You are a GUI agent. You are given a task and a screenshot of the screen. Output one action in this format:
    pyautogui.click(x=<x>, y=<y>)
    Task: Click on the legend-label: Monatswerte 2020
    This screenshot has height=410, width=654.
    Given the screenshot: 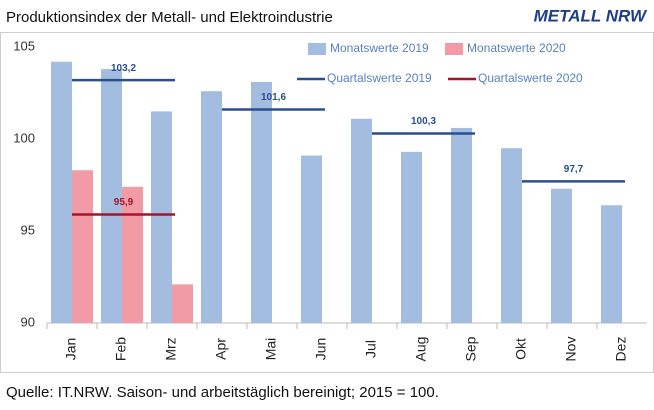 What is the action you would take?
    pyautogui.click(x=516, y=48)
    